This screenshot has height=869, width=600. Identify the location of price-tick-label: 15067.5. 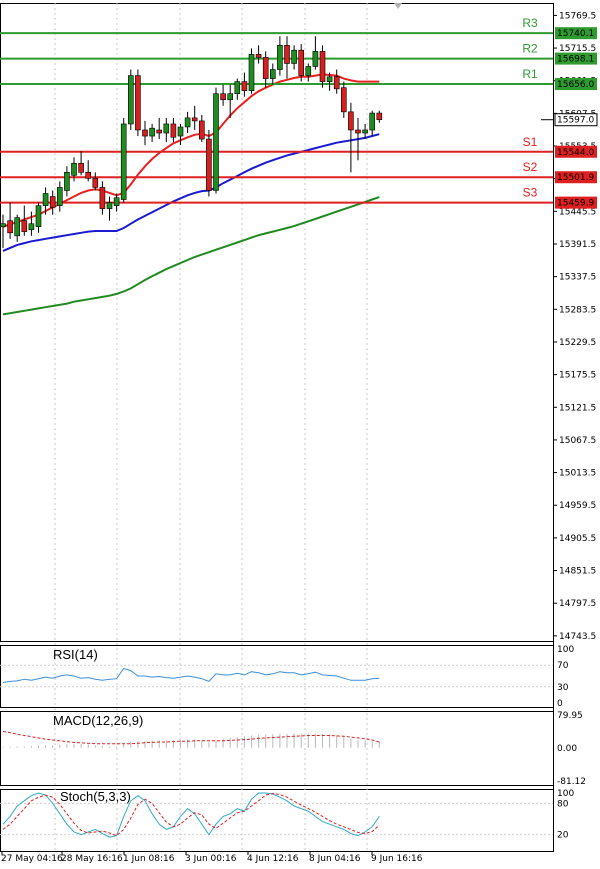
(577, 441).